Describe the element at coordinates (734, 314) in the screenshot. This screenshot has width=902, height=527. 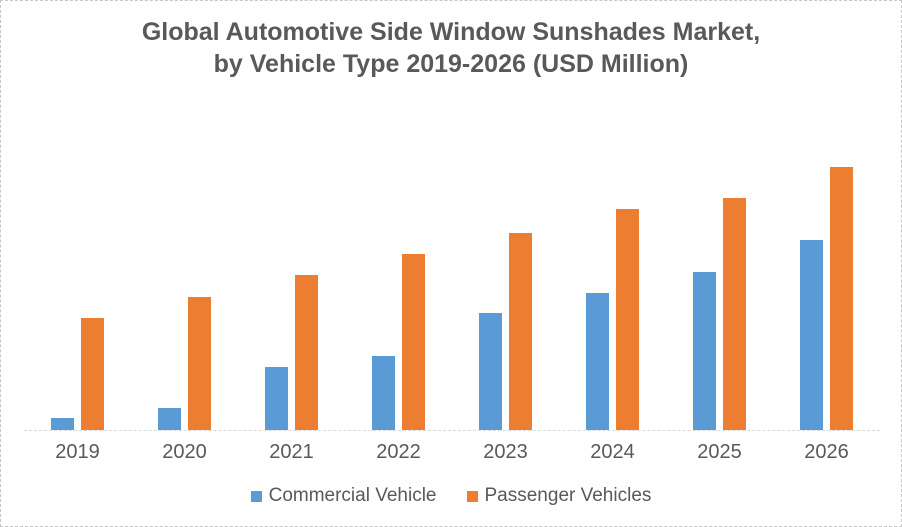
I see `bar-passenger-vehicles-2025` at that location.